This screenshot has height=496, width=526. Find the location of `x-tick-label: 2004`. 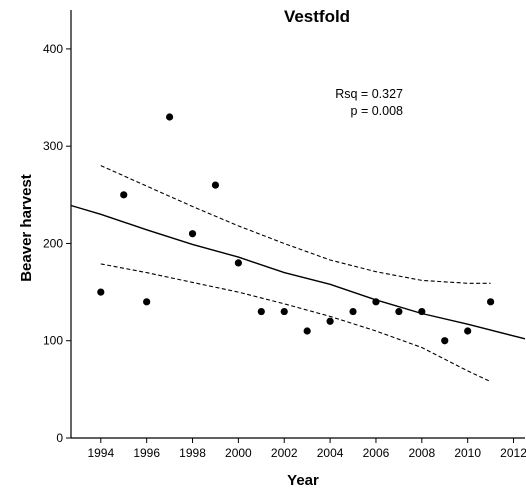

x-tick-label: 2004 is located at coordinates (330, 453).